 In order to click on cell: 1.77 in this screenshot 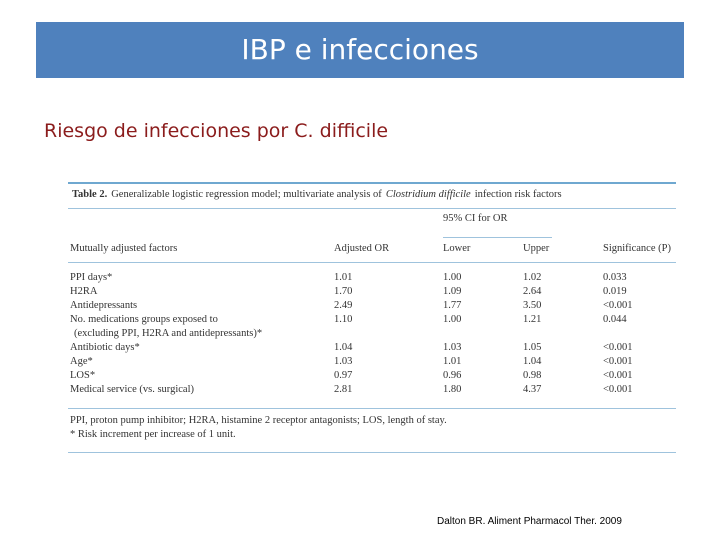, I will do `click(452, 305)`.